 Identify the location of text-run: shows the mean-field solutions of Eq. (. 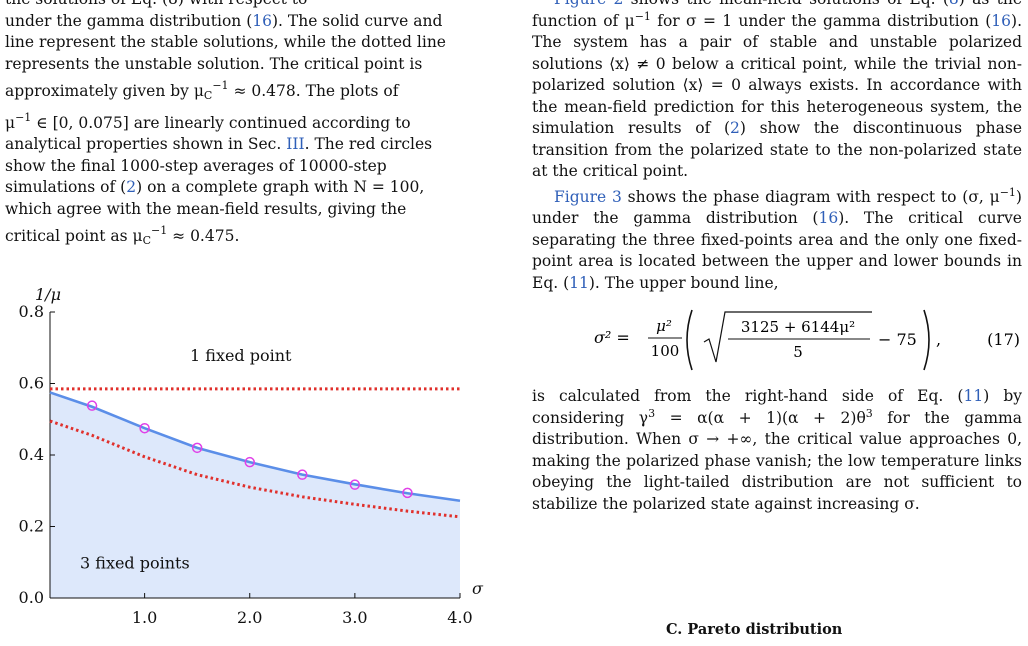
(786, 4).